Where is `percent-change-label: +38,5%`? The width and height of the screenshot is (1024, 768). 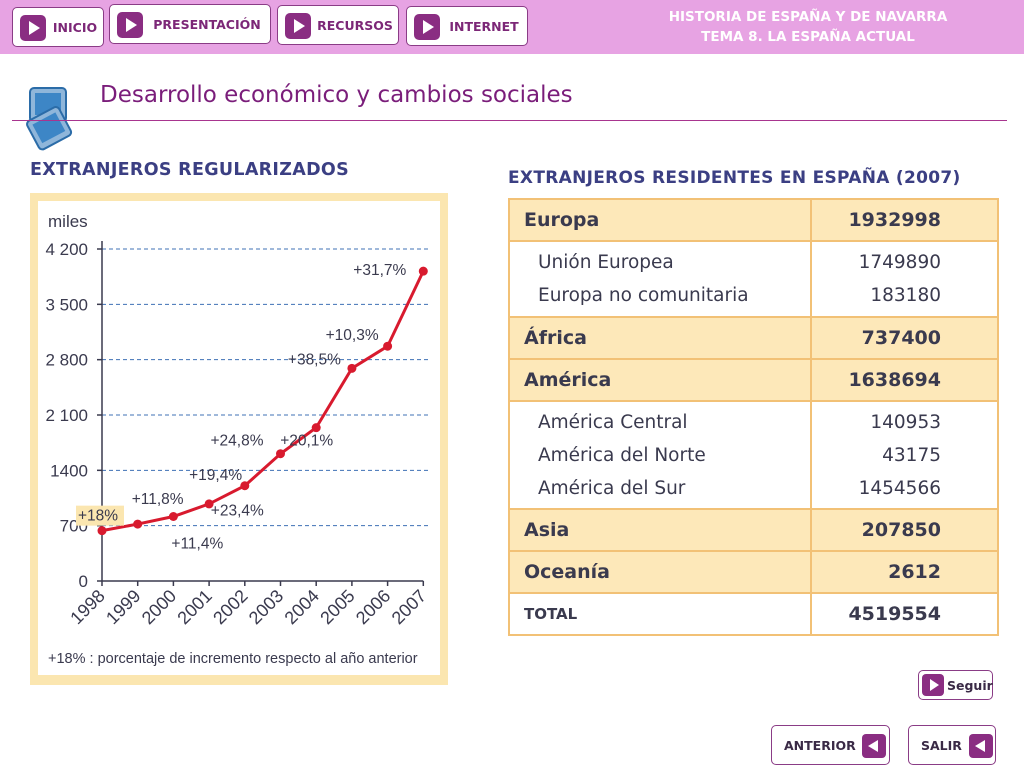
percent-change-label: +38,5% is located at coordinates (314, 359).